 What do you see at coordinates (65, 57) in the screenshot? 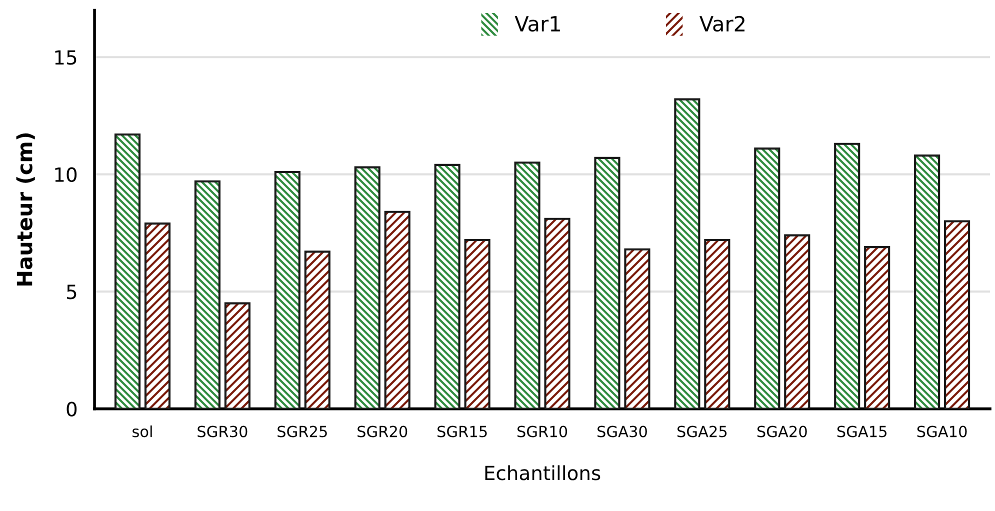
I see `y-tick-label: 15` at bounding box center [65, 57].